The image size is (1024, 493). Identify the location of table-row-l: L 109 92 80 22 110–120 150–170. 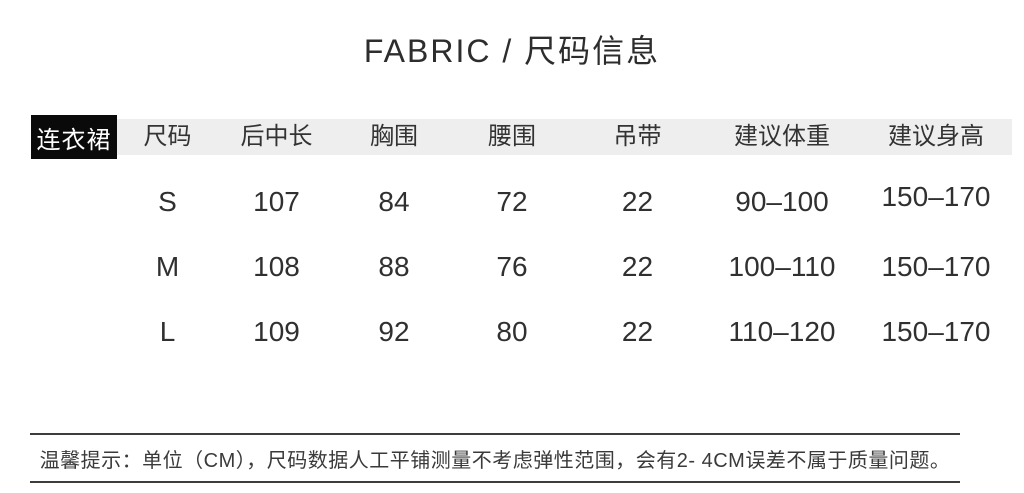
(521, 331).